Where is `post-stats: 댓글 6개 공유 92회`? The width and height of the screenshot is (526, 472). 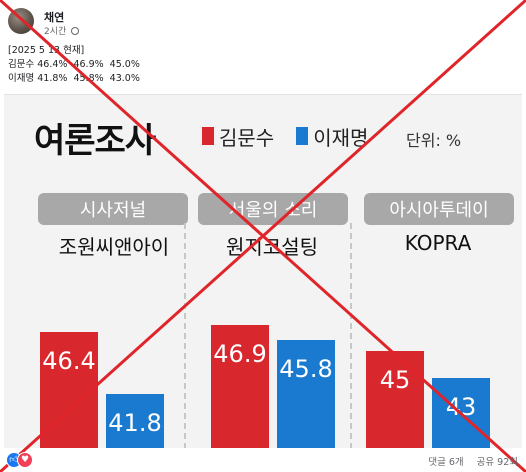 post-stats: 댓글 6개 공유 92회 is located at coordinates (468, 461).